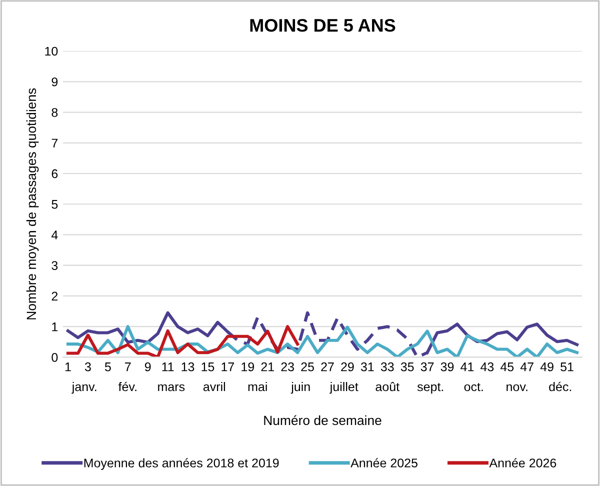 The image size is (600, 486). I want to click on x-tick-label: 17, so click(228, 367).